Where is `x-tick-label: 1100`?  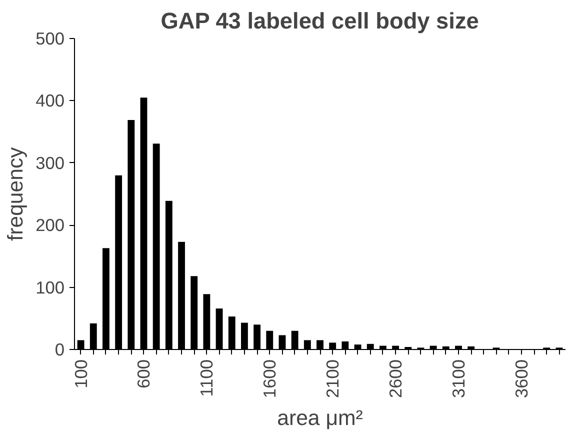 x-tick-label: 1100 is located at coordinates (206, 378).